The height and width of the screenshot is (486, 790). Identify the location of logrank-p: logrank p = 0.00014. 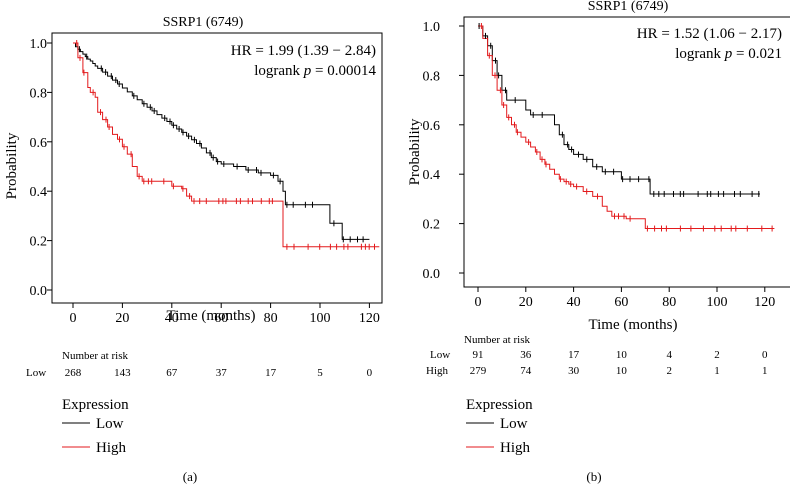
(315, 71).